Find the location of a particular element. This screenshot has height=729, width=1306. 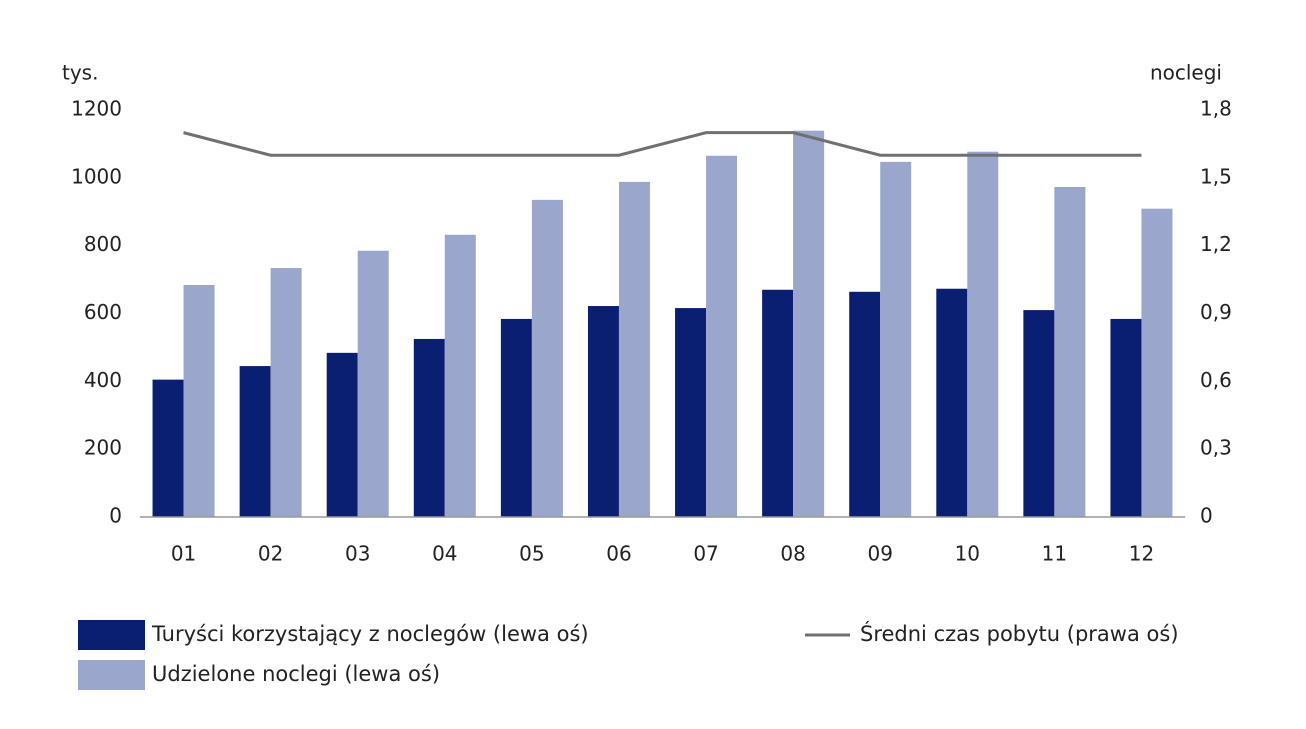

y-tick-label: 600 is located at coordinates (103, 312).